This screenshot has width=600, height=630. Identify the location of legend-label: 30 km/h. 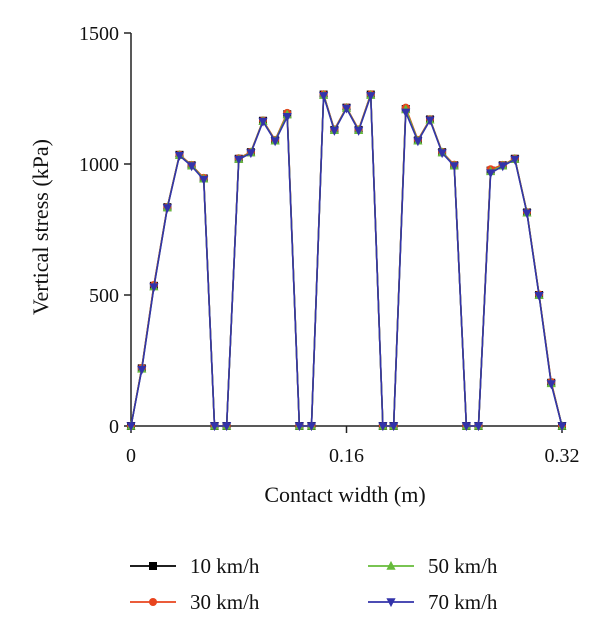
(225, 602).